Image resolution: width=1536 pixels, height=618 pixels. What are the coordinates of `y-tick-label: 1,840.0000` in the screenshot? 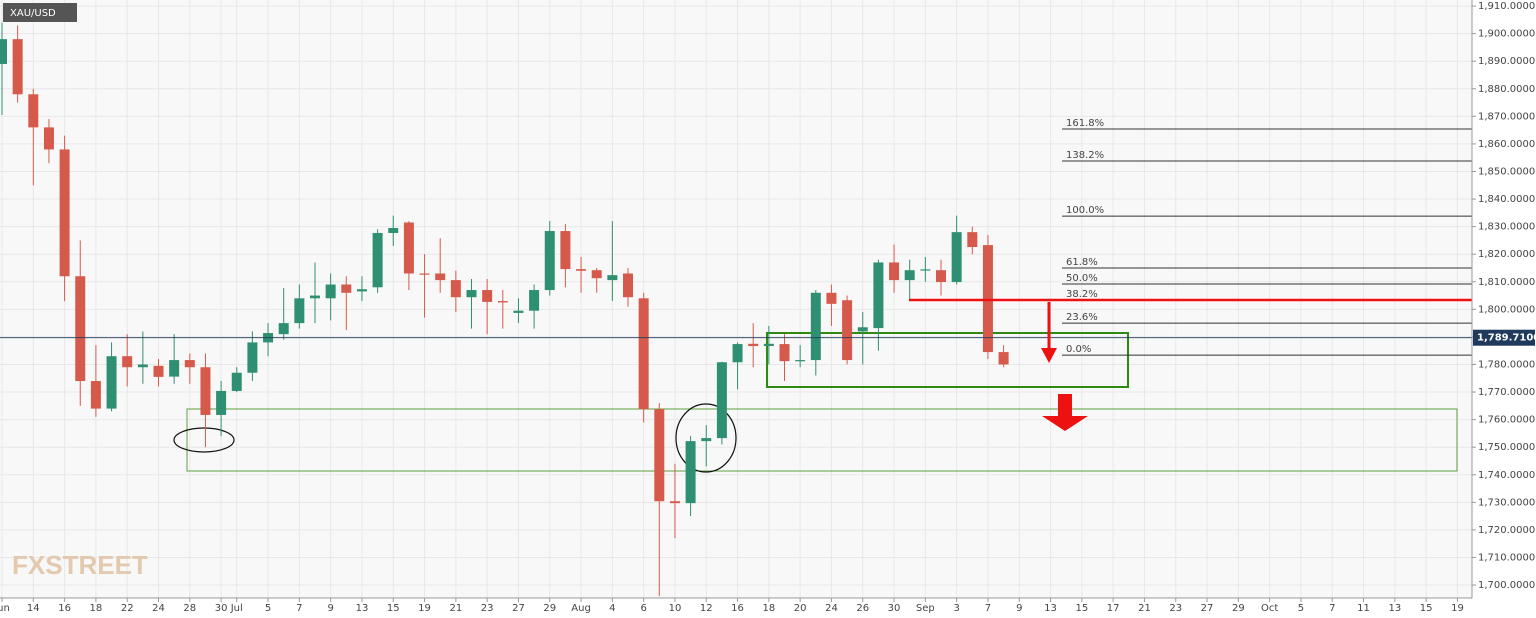 It's located at (1506, 199).